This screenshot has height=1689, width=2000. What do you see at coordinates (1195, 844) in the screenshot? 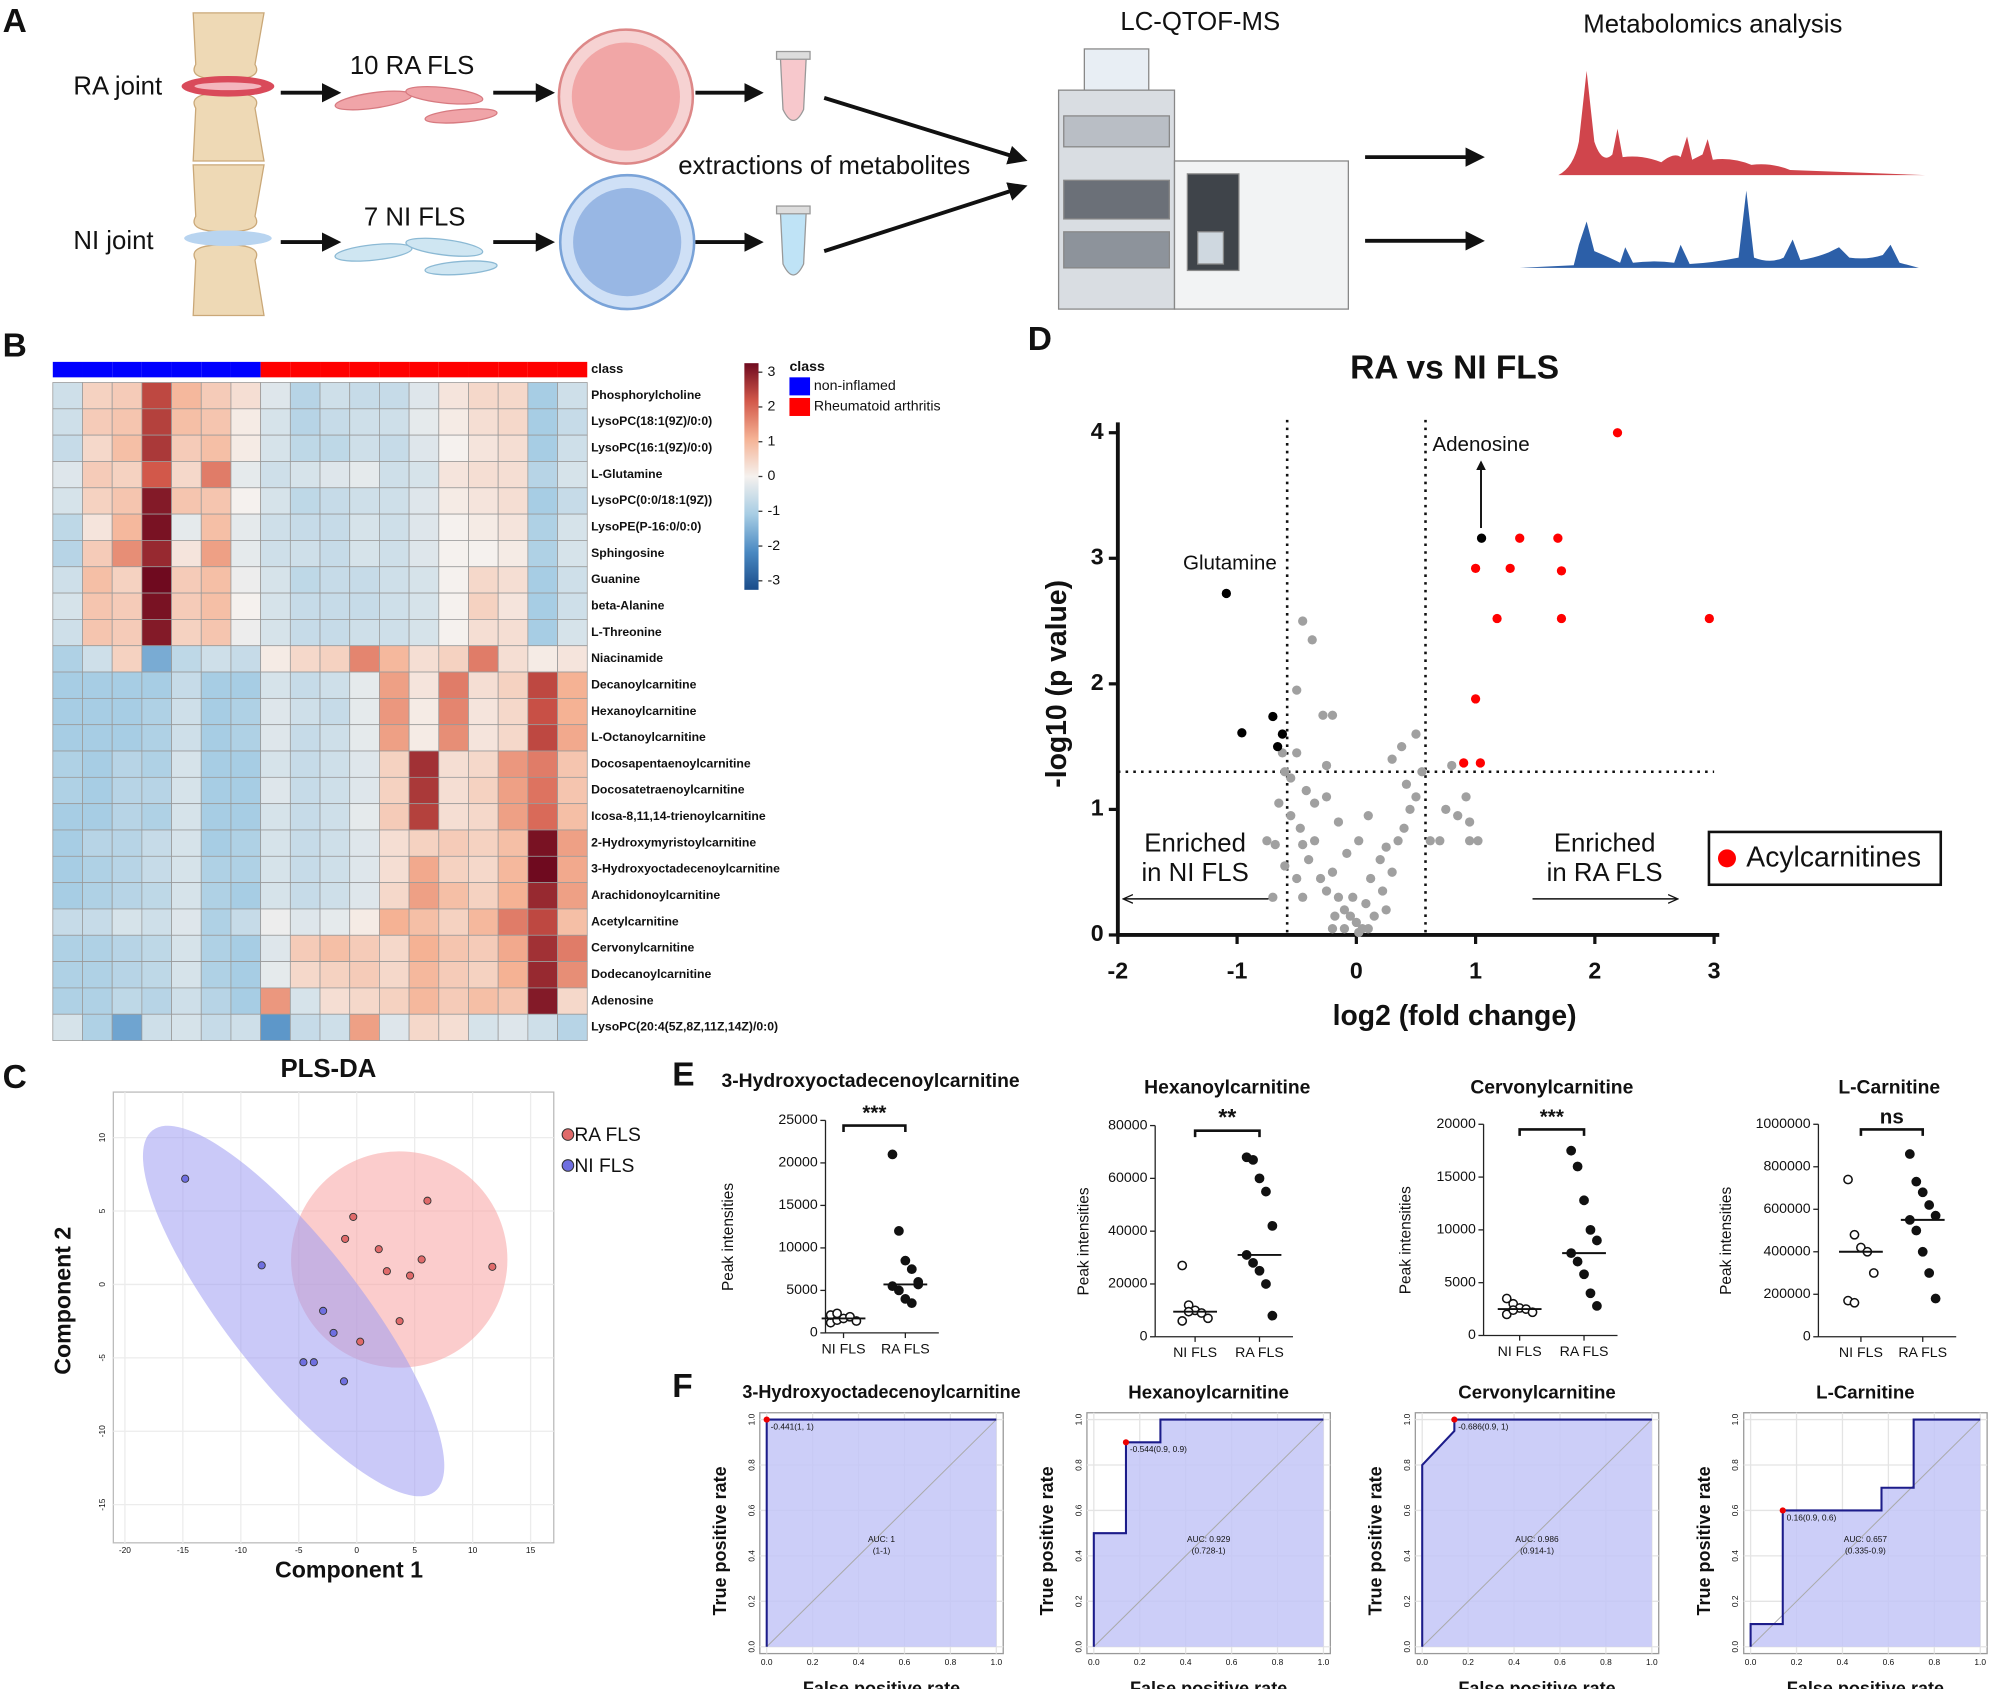
I see `annotation: Enriched` at bounding box center [1195, 844].